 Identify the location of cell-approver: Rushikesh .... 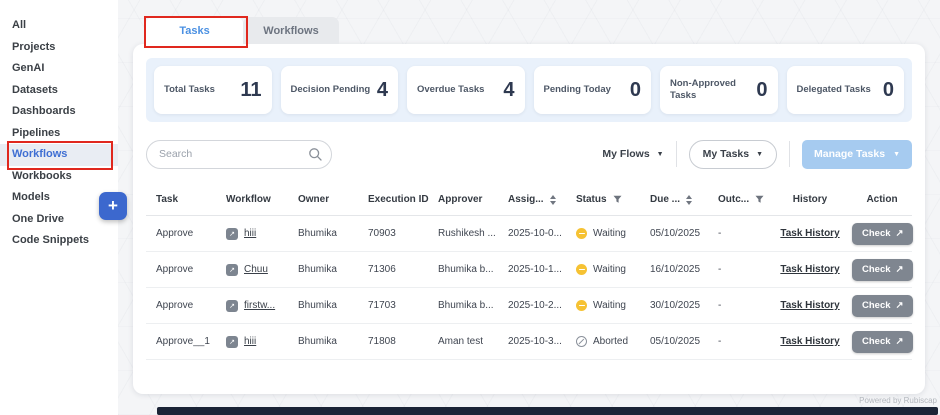
(467, 233).